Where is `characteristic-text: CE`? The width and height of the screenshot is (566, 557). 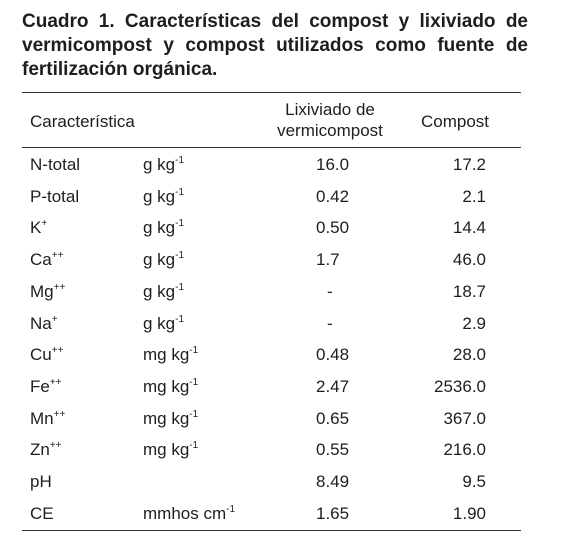 characteristic-text: CE is located at coordinates (42, 513).